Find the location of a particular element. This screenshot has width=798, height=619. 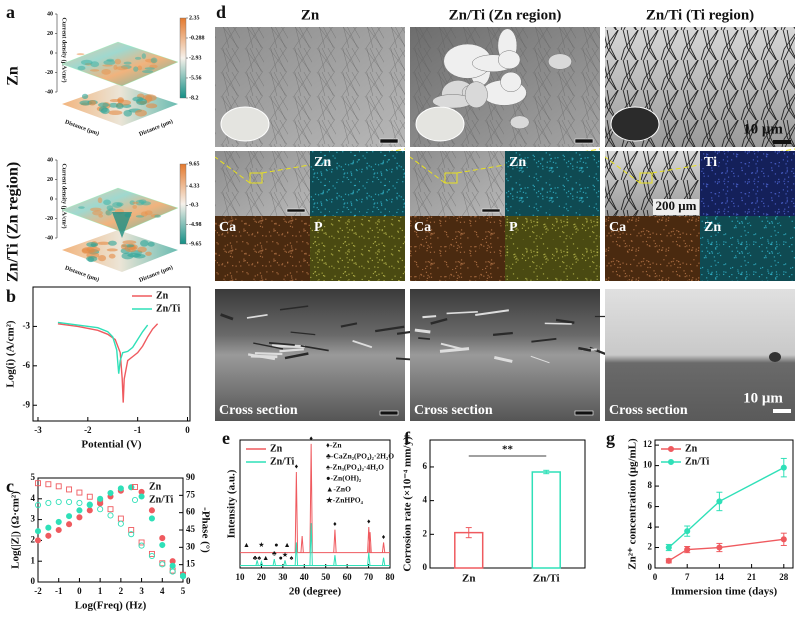

phase-marker: ● is located at coordinates (276, 545).